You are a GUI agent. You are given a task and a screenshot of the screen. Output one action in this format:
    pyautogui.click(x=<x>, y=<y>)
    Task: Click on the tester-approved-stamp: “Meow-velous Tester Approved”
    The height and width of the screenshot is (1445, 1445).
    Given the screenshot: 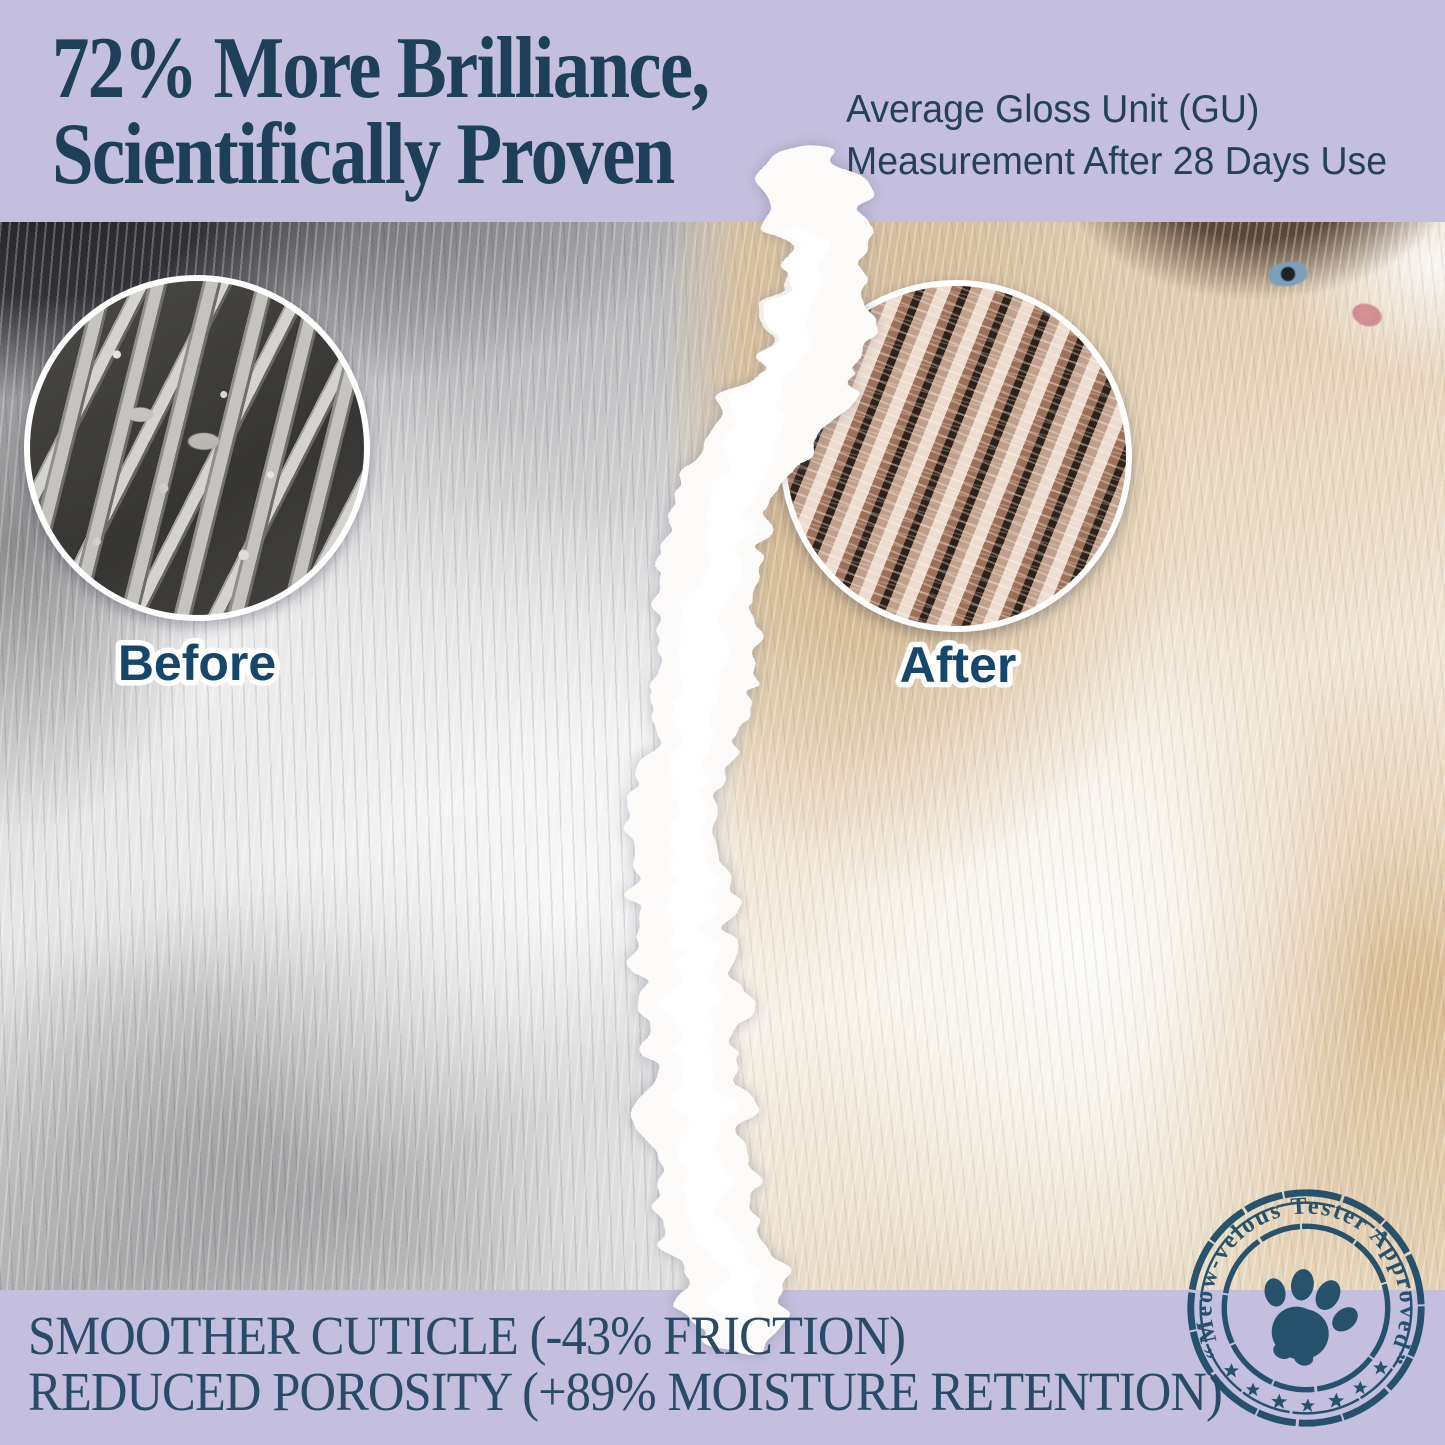 What is the action you would take?
    pyautogui.click(x=1306, y=1308)
    